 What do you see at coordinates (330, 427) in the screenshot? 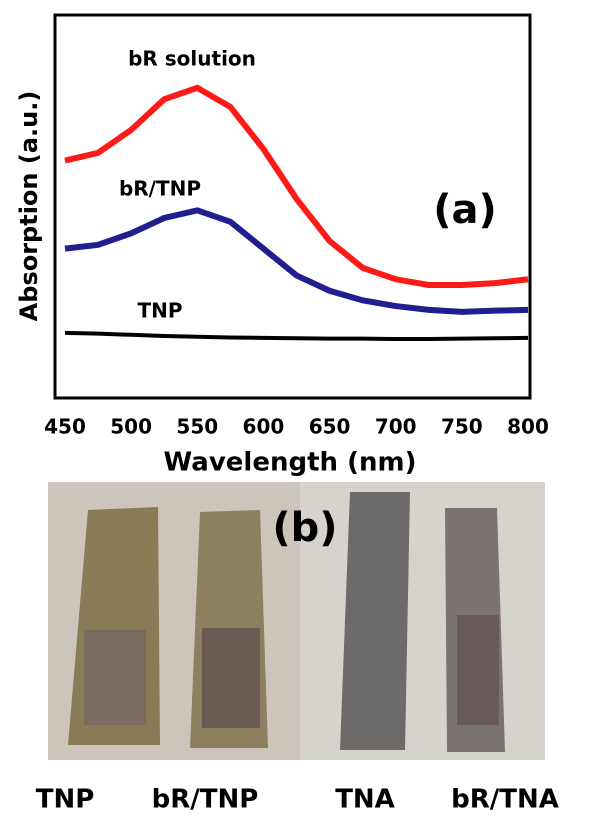
I see `x-tick-label: 650` at bounding box center [330, 427].